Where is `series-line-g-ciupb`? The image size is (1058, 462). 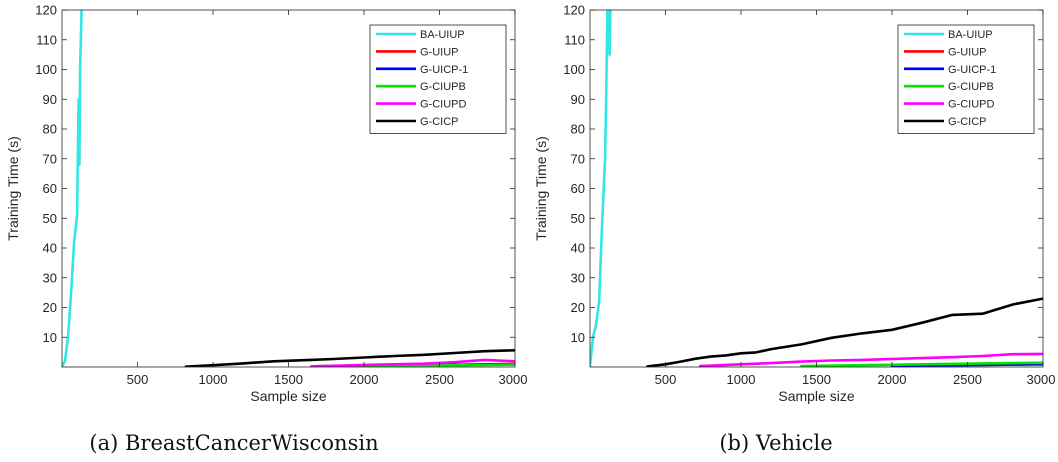 series-line-g-ciupb is located at coordinates (921, 364).